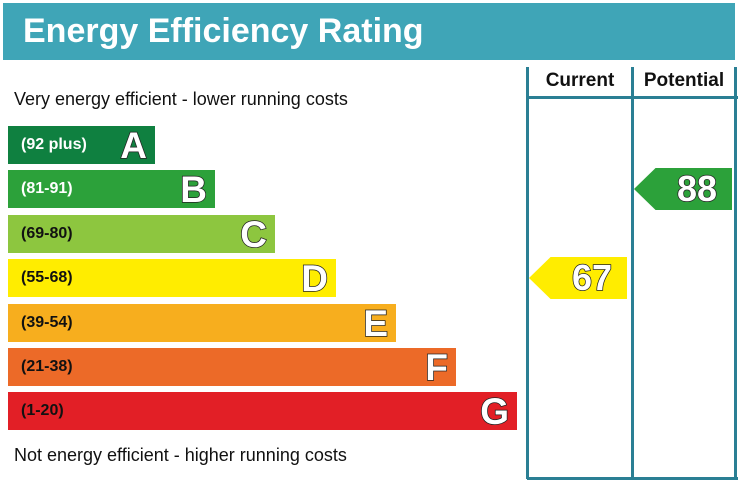  What do you see at coordinates (376, 323) in the screenshot?
I see `band-letter: E` at bounding box center [376, 323].